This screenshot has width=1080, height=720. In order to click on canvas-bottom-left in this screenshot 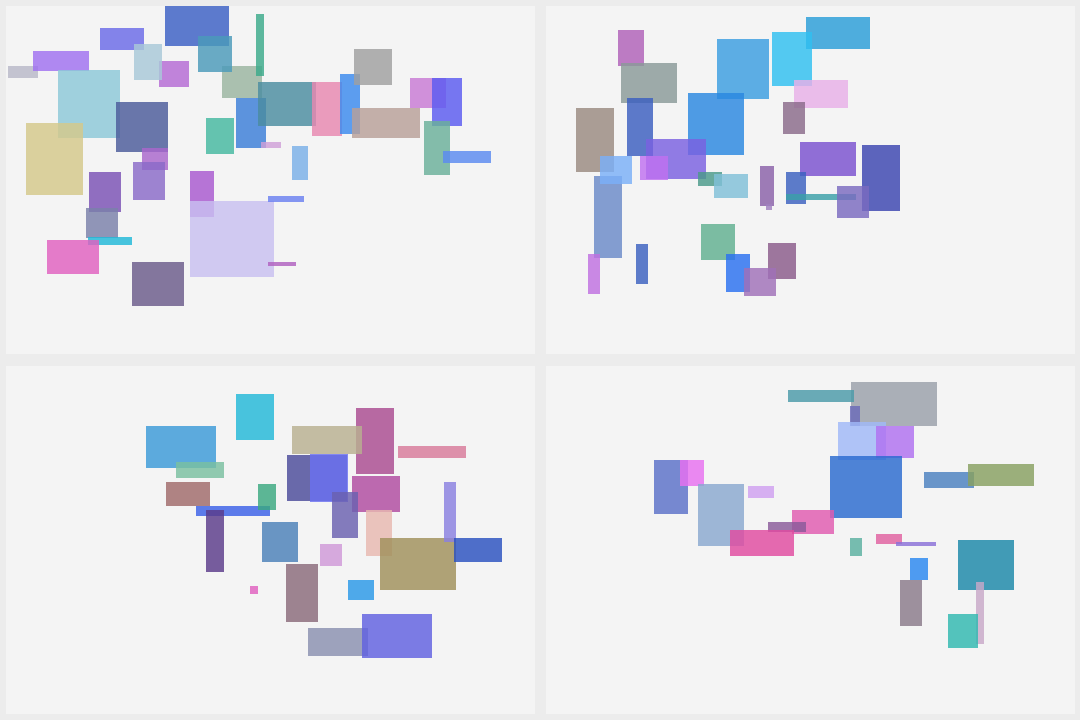, I will do `click(324, 526)`.